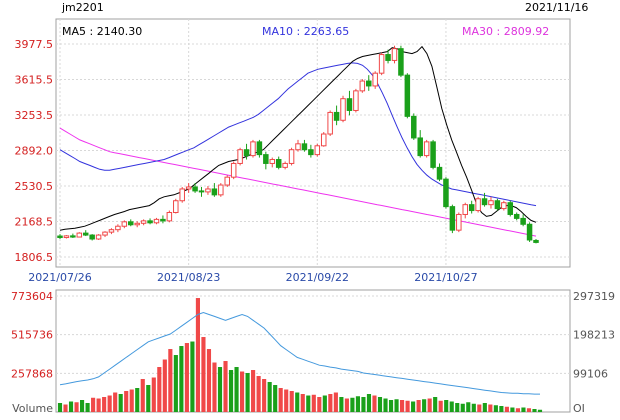 The height and width of the screenshot is (420, 620). What do you see at coordinates (34, 221) in the screenshot?
I see `price-tick-label: 2168.5` at bounding box center [34, 221].